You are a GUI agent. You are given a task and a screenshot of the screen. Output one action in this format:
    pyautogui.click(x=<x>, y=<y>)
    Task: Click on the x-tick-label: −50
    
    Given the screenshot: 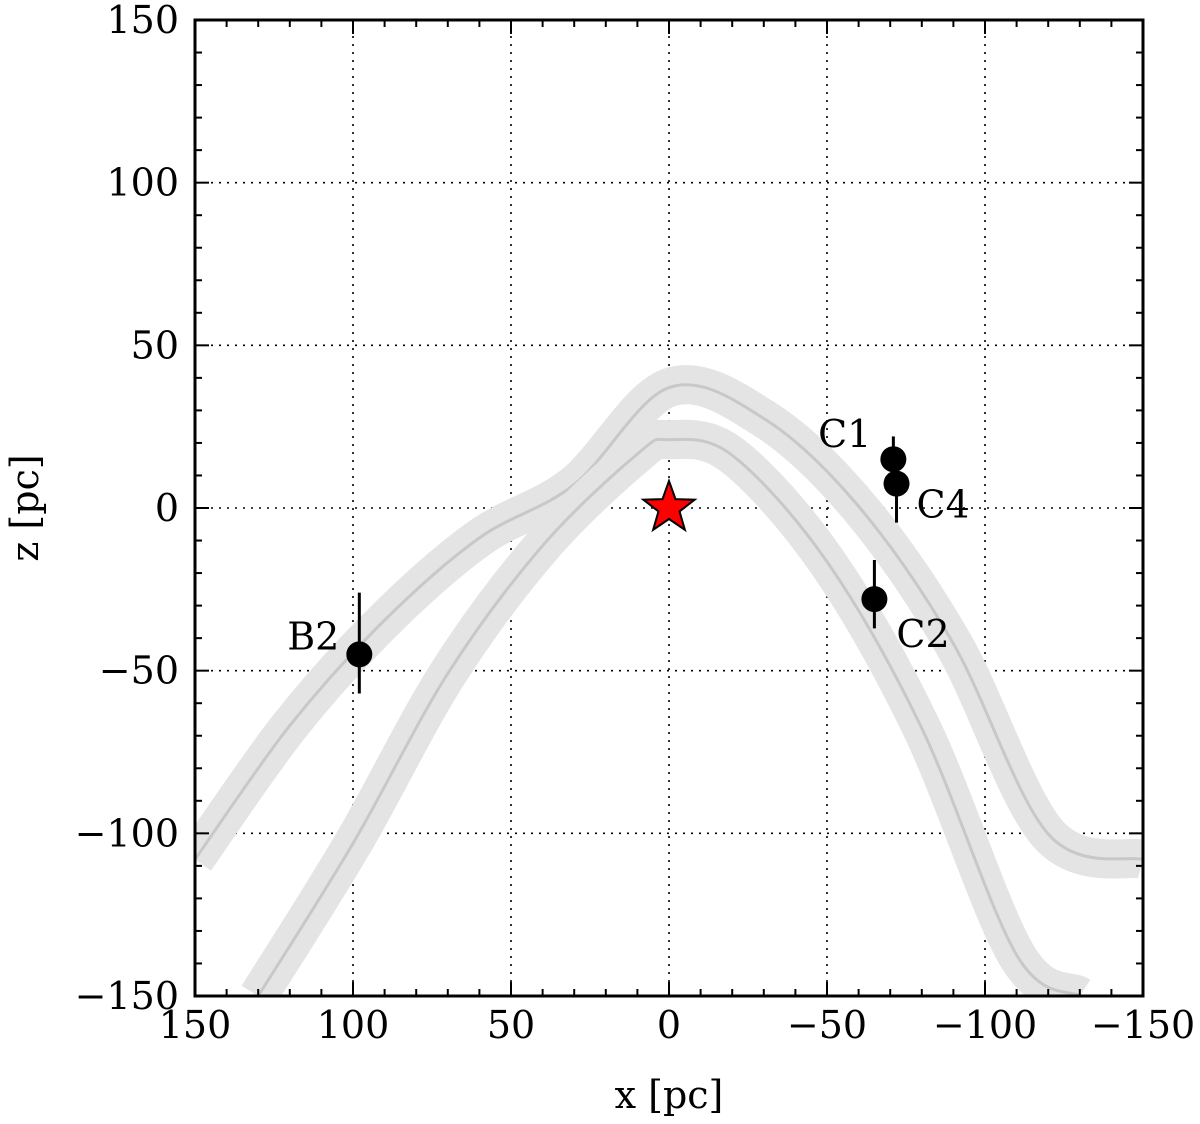 What is the action you would take?
    pyautogui.click(x=827, y=1025)
    